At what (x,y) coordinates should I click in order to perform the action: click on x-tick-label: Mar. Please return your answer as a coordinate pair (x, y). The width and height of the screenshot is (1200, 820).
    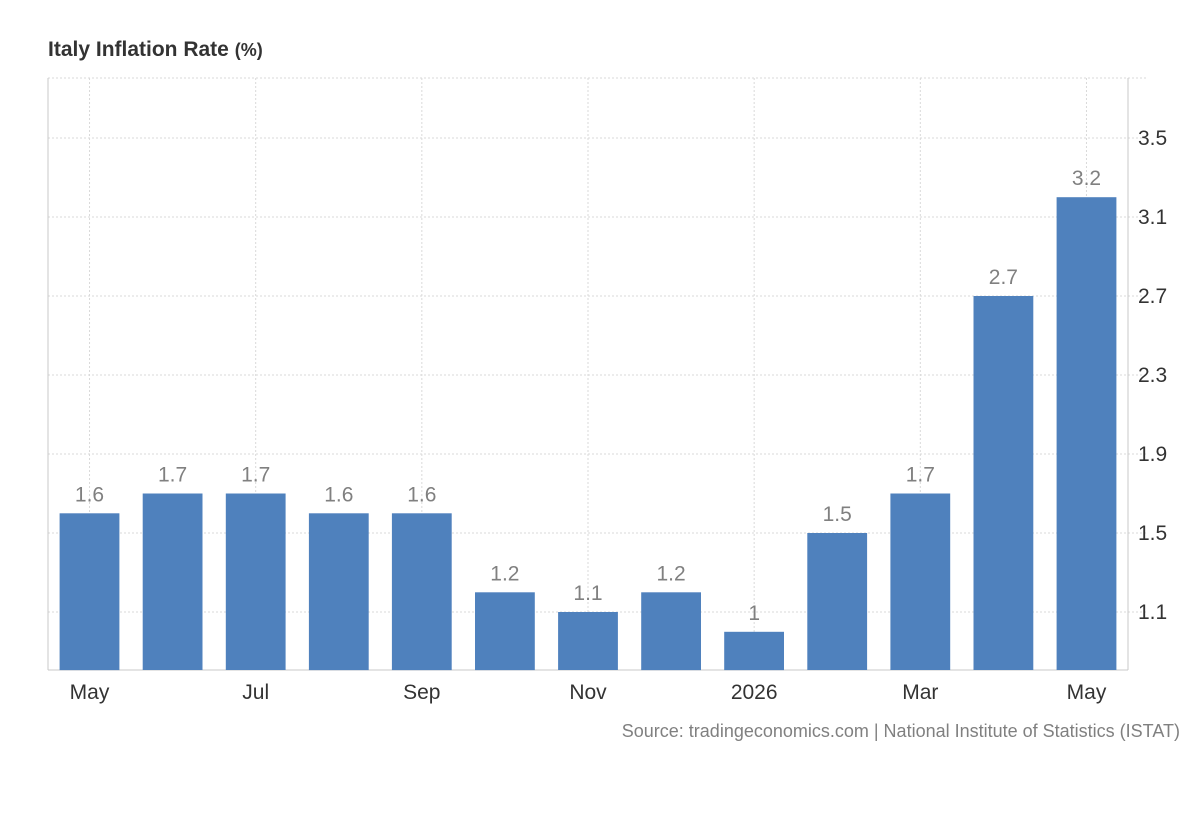
    Looking at the image, I should click on (920, 692).